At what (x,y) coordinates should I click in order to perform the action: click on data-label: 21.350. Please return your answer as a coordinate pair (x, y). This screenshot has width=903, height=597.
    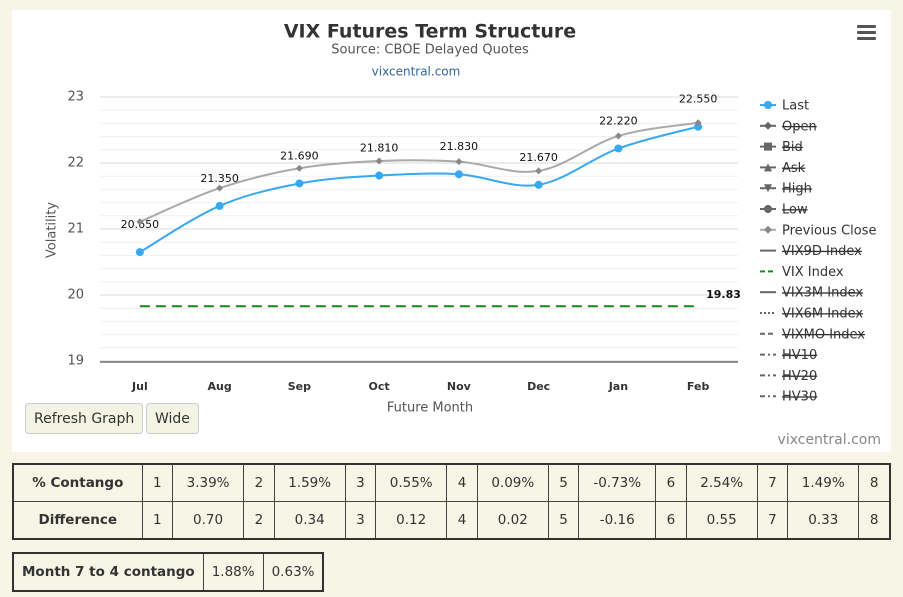
    Looking at the image, I should click on (219, 178).